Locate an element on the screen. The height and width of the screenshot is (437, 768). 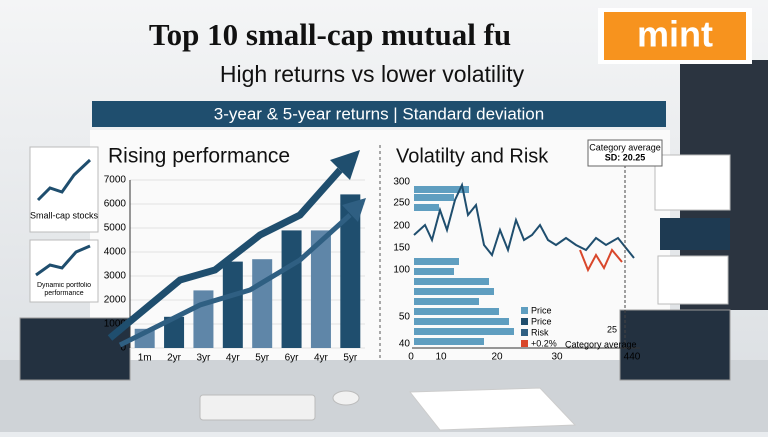
risk-line is located at coordinates (601, 260).